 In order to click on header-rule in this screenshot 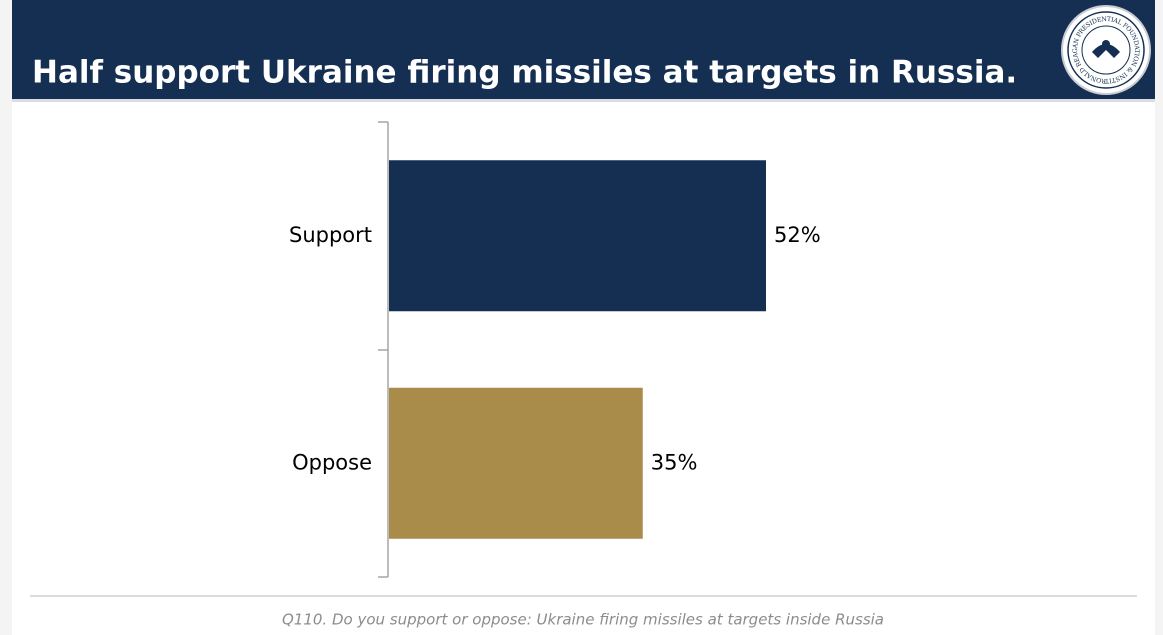, I will do `click(583, 100)`.